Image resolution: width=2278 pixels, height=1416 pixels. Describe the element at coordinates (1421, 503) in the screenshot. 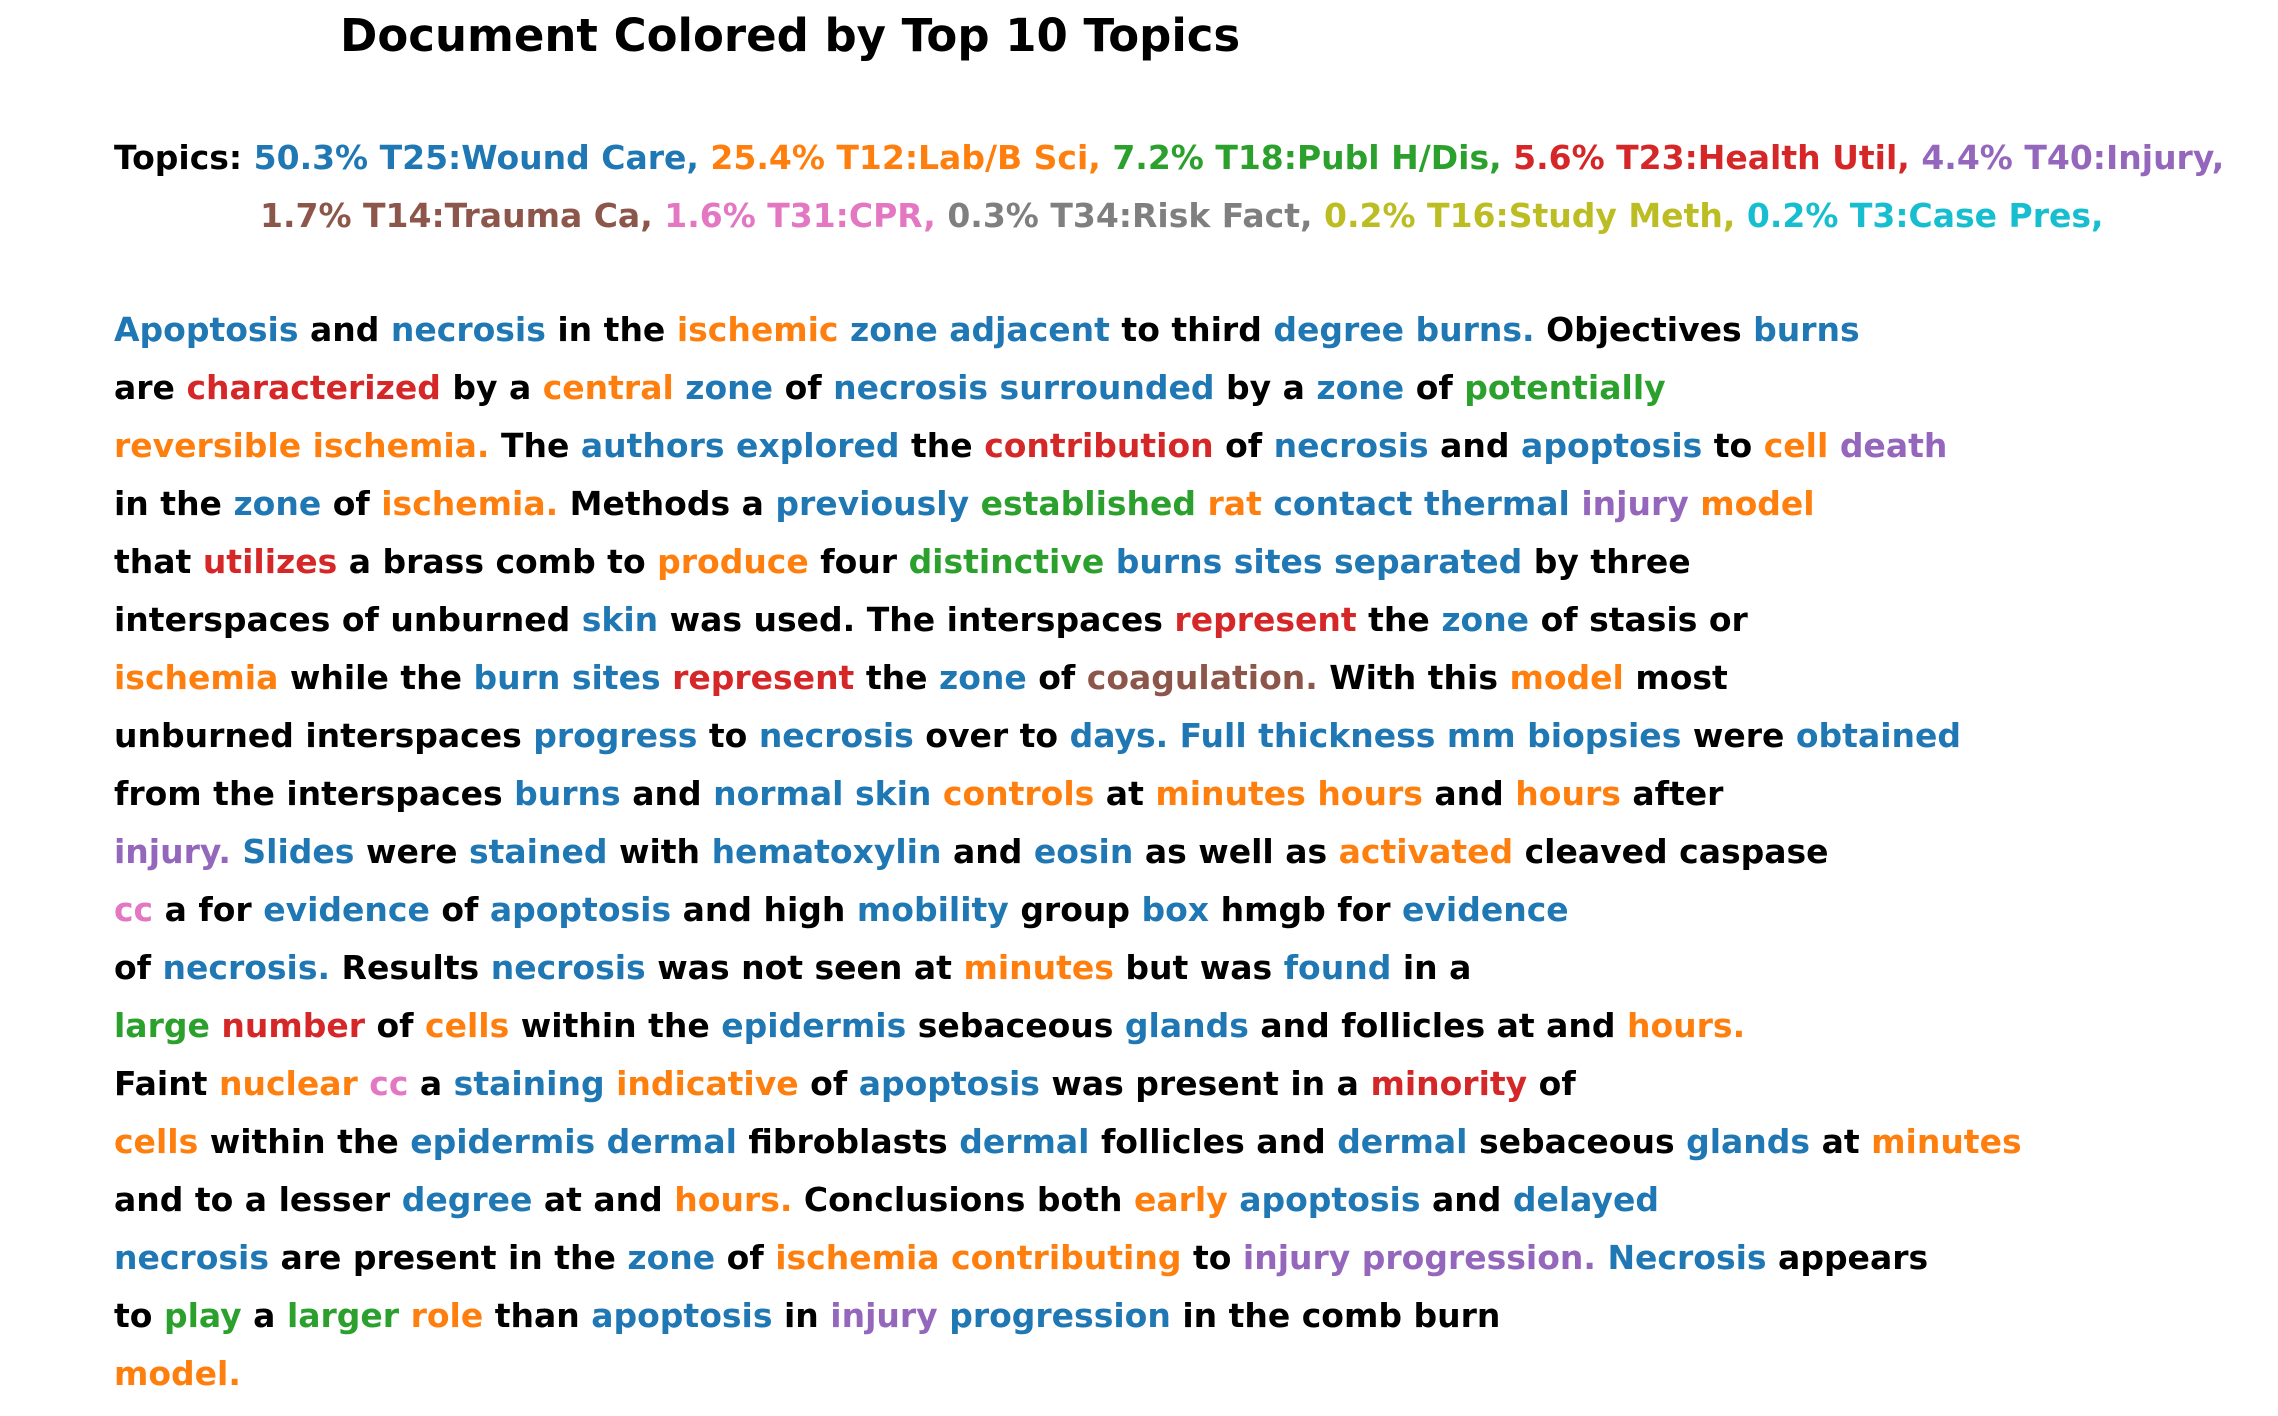

I see `document-text-segment: contact thermal` at that location.